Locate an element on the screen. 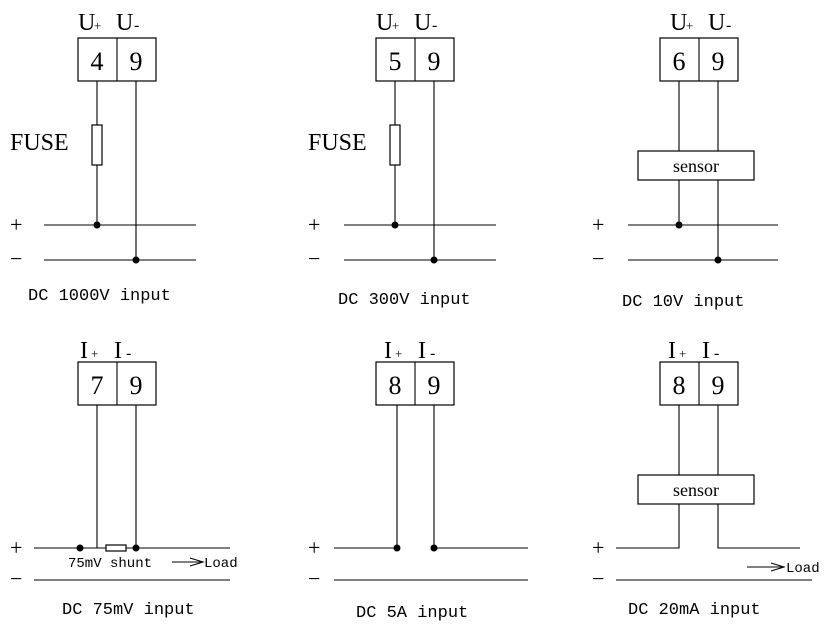  caption: DC 300V input is located at coordinates (404, 300).